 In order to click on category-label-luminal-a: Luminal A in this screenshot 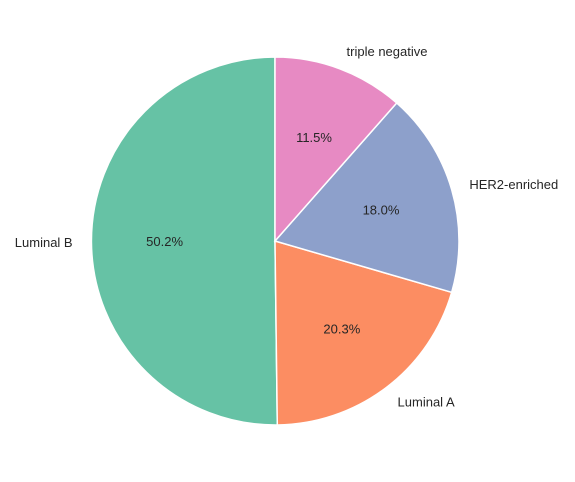, I will do `click(426, 402)`.